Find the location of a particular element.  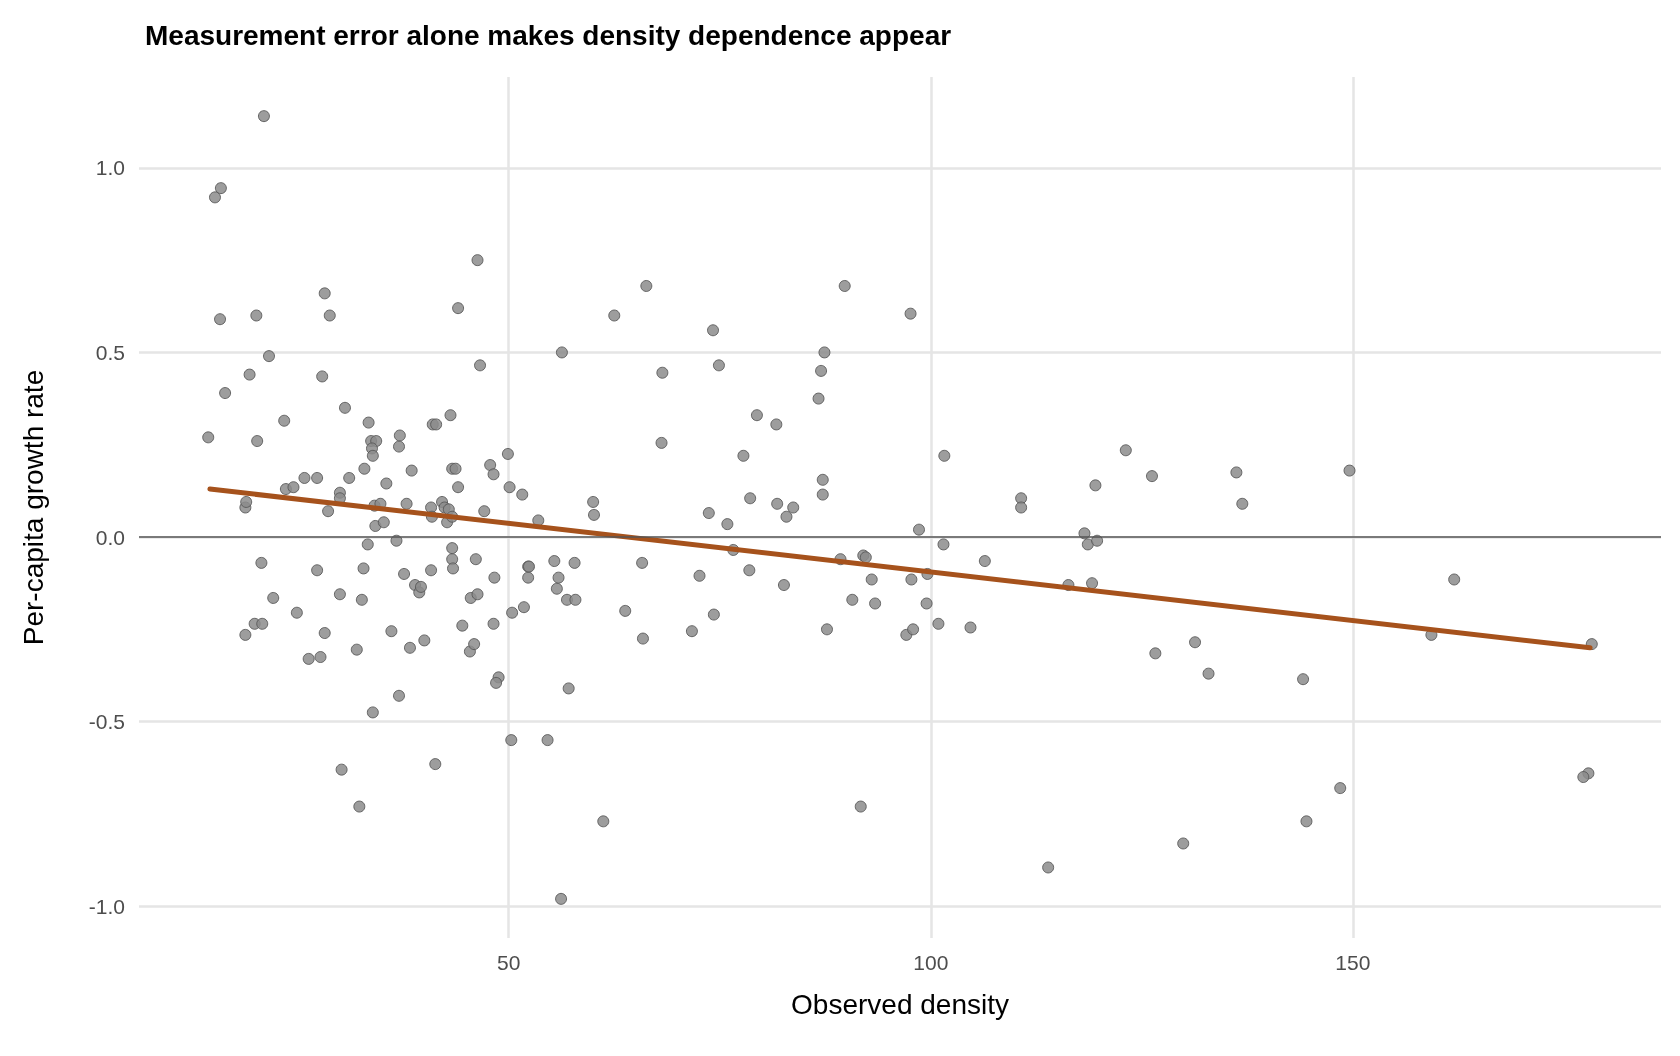

y-tick-label: -0.5 is located at coordinates (106, 722).